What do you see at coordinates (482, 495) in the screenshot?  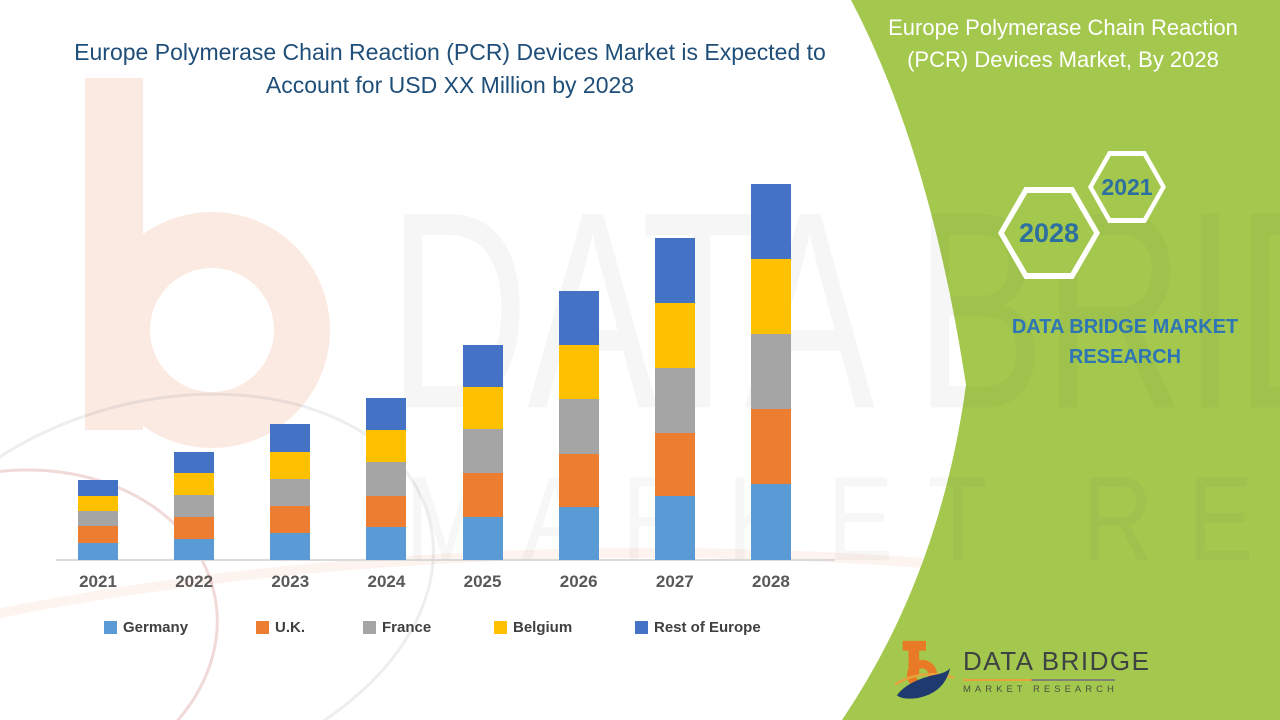 I see `bar-segment-2025-u-k-` at bounding box center [482, 495].